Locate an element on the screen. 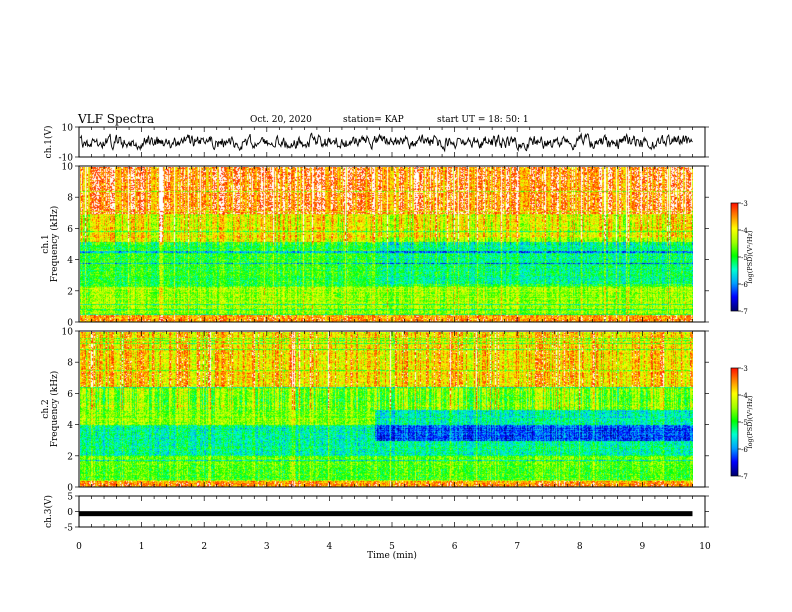 The width and height of the screenshot is (792, 612). ch3-waveform-y-tick-label: -5 is located at coordinates (68, 529).